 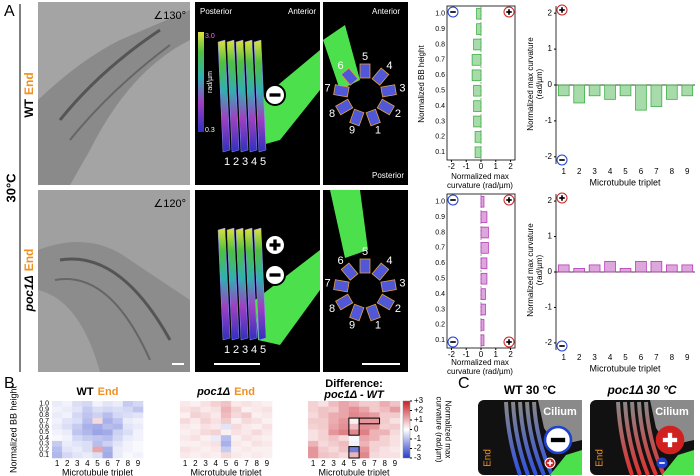 I want to click on x-tick-label: 8, so click(x=384, y=463).